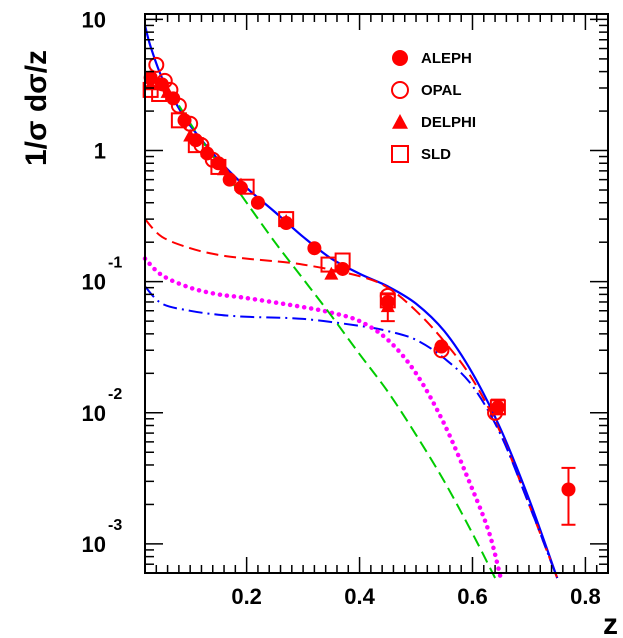 The height and width of the screenshot is (638, 623). I want to click on y-tick-label: 10⁻¹, so click(102, 275).